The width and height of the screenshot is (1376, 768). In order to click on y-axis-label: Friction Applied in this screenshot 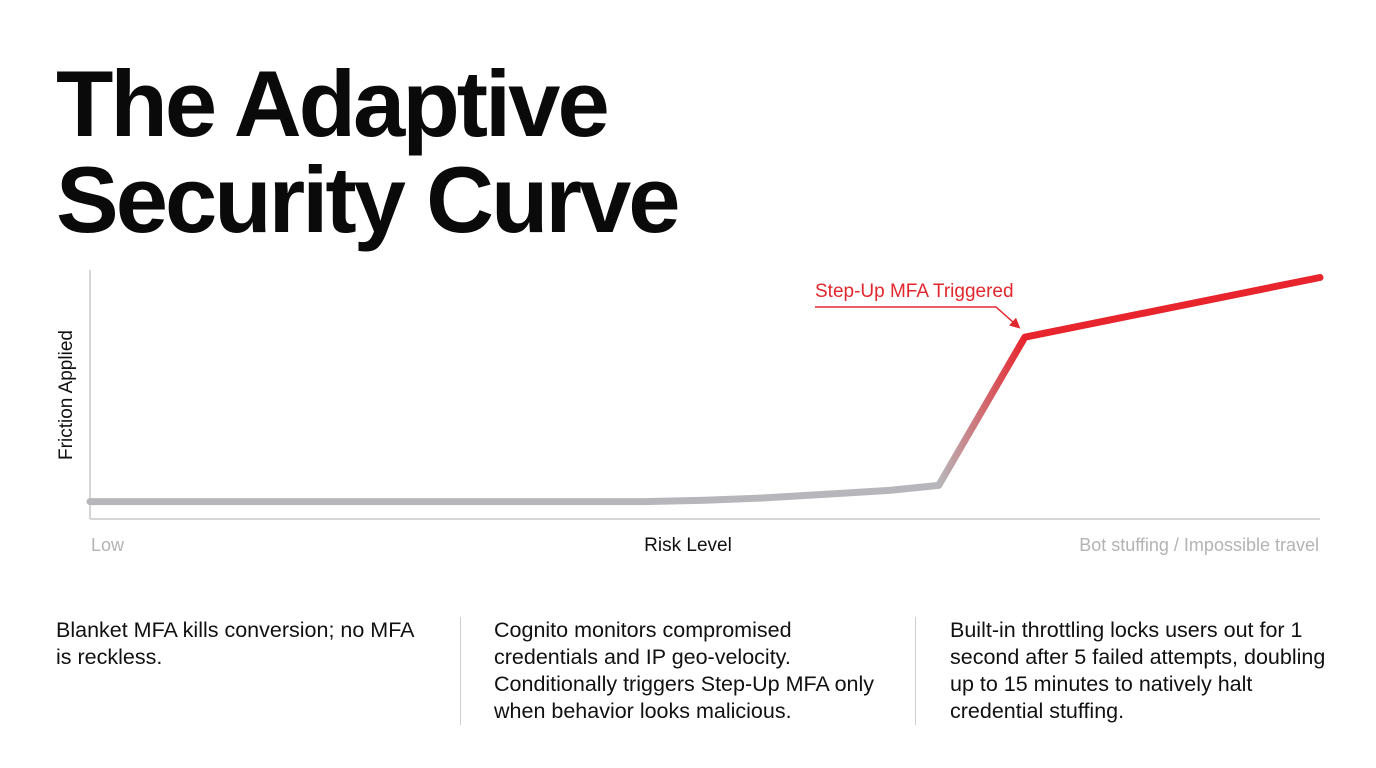, I will do `click(66, 395)`.